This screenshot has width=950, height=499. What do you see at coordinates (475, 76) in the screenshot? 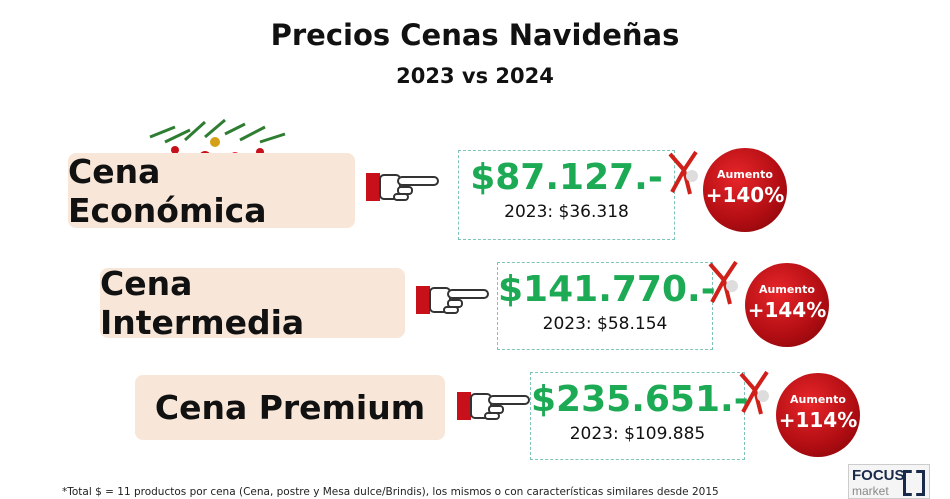
I see `page-subtitle: 2023 vs 2024` at bounding box center [475, 76].